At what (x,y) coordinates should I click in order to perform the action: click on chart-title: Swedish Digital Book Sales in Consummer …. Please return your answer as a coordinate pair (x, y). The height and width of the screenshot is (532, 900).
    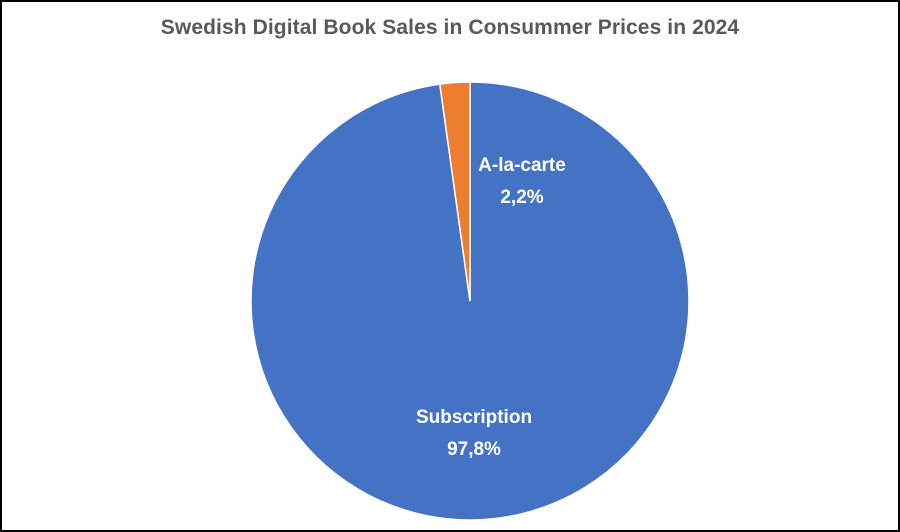
    Looking at the image, I should click on (450, 27).